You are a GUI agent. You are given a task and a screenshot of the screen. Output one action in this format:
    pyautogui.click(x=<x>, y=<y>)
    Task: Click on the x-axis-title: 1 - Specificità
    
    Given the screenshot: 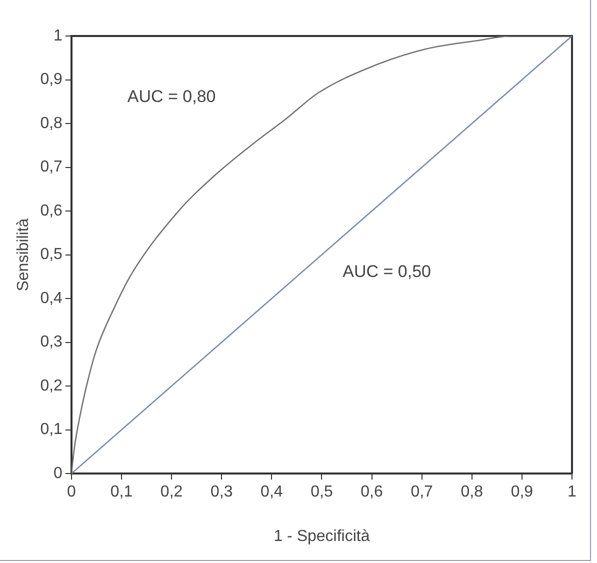 What is the action you would take?
    pyautogui.click(x=322, y=536)
    